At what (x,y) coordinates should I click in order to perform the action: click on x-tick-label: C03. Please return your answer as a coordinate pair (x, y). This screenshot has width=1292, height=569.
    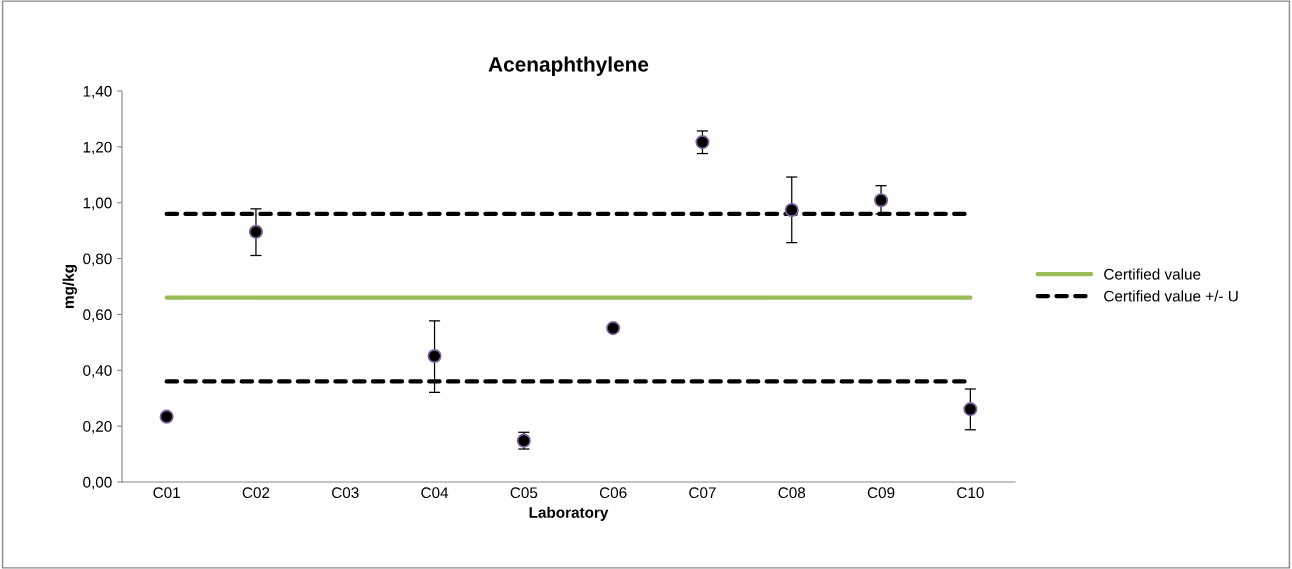
    Looking at the image, I should click on (345, 493).